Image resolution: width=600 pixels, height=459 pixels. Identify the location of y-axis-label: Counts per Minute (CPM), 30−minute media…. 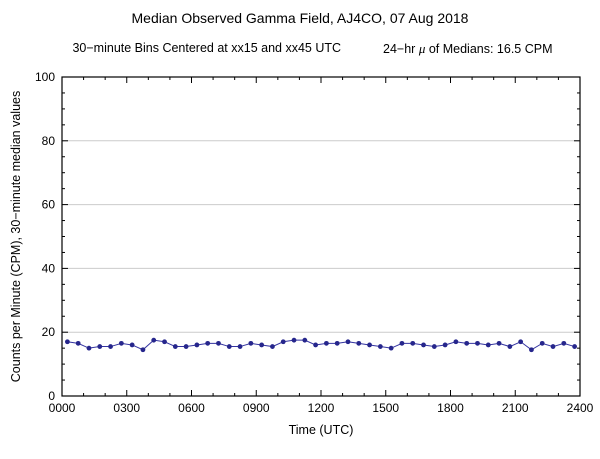
(16, 236).